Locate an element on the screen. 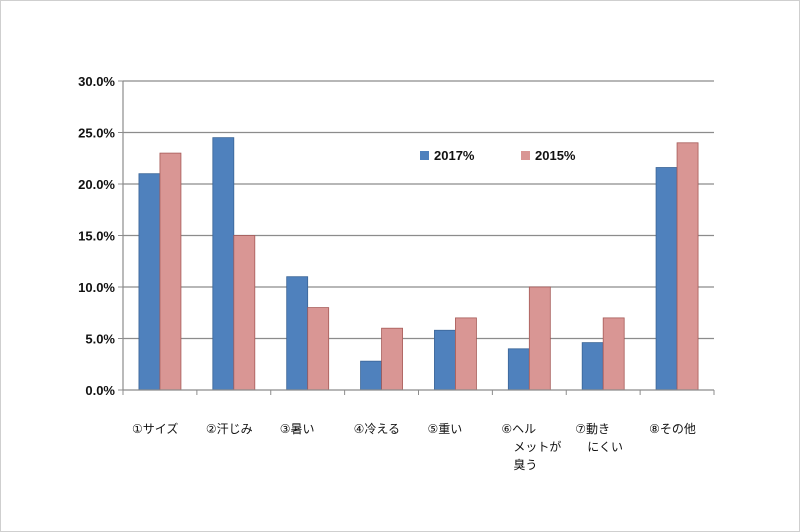 The height and width of the screenshot is (532, 800). y-tick-label: 10.0% is located at coordinates (96, 287).